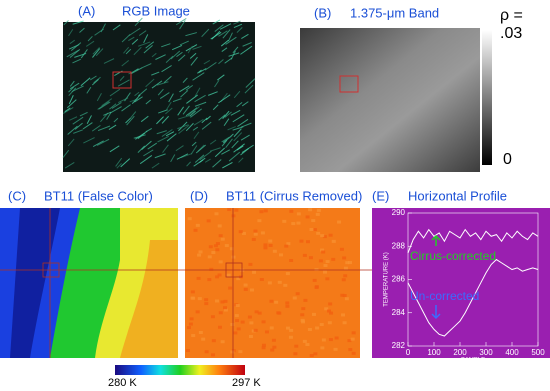 The width and height of the screenshot is (550, 391). I want to click on panel-title: 1.375-μm Band, so click(394, 12).